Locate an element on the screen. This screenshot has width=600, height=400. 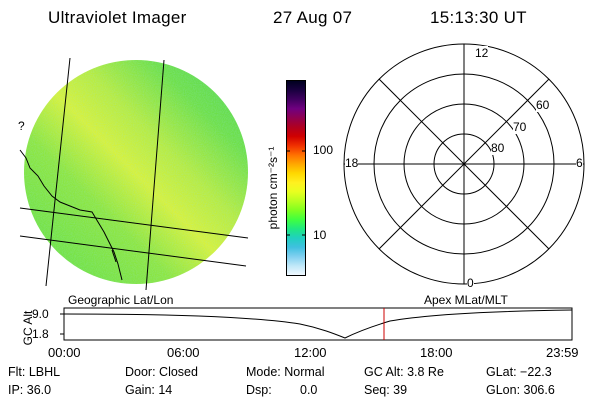
lat-label-60: 60 is located at coordinates (543, 105).